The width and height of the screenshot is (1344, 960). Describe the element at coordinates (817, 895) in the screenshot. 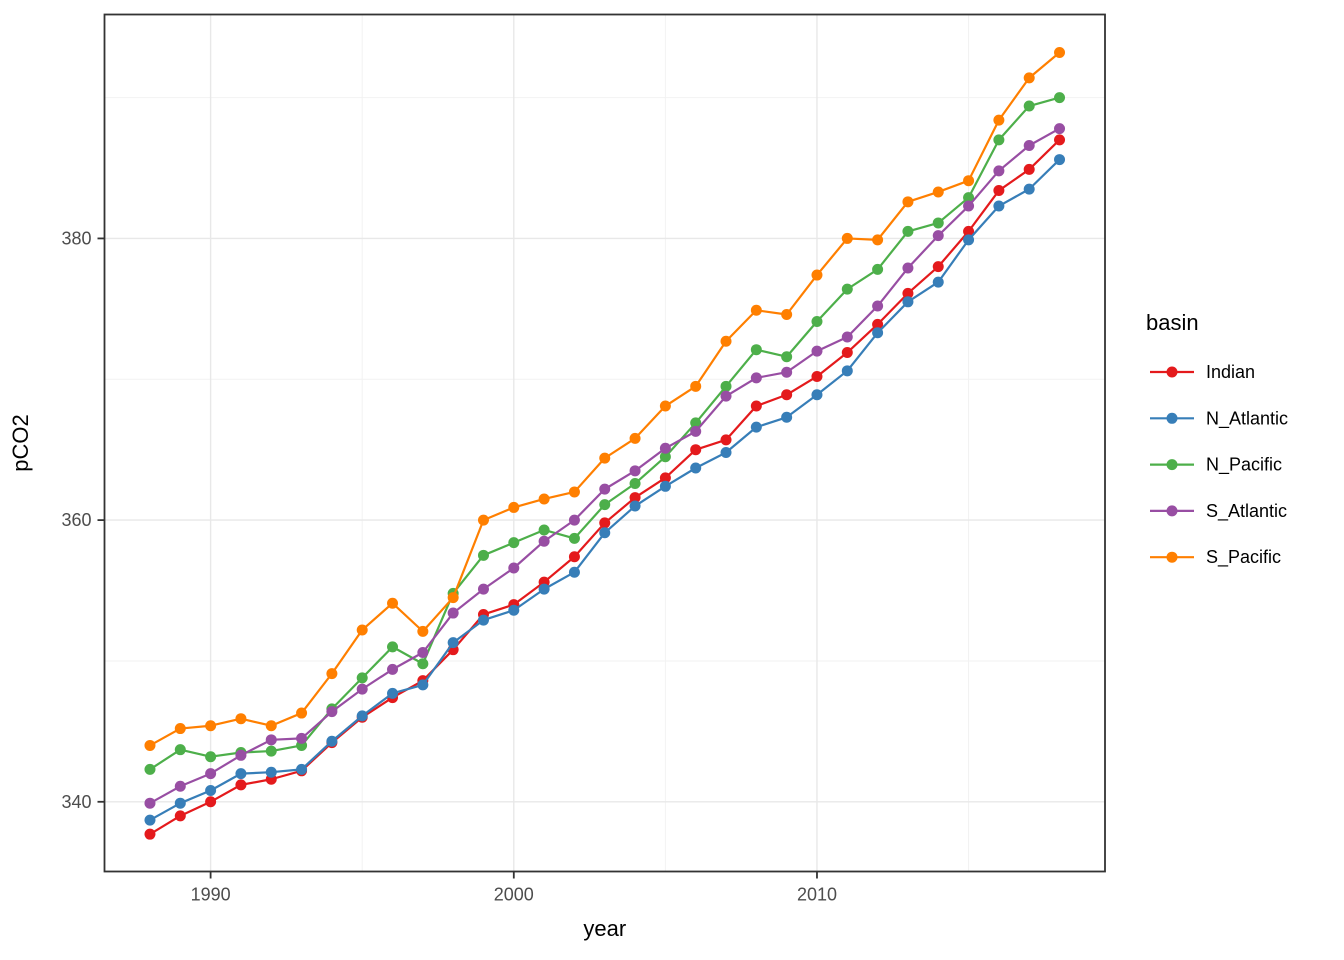

I see `x-tick-label: 2010` at that location.